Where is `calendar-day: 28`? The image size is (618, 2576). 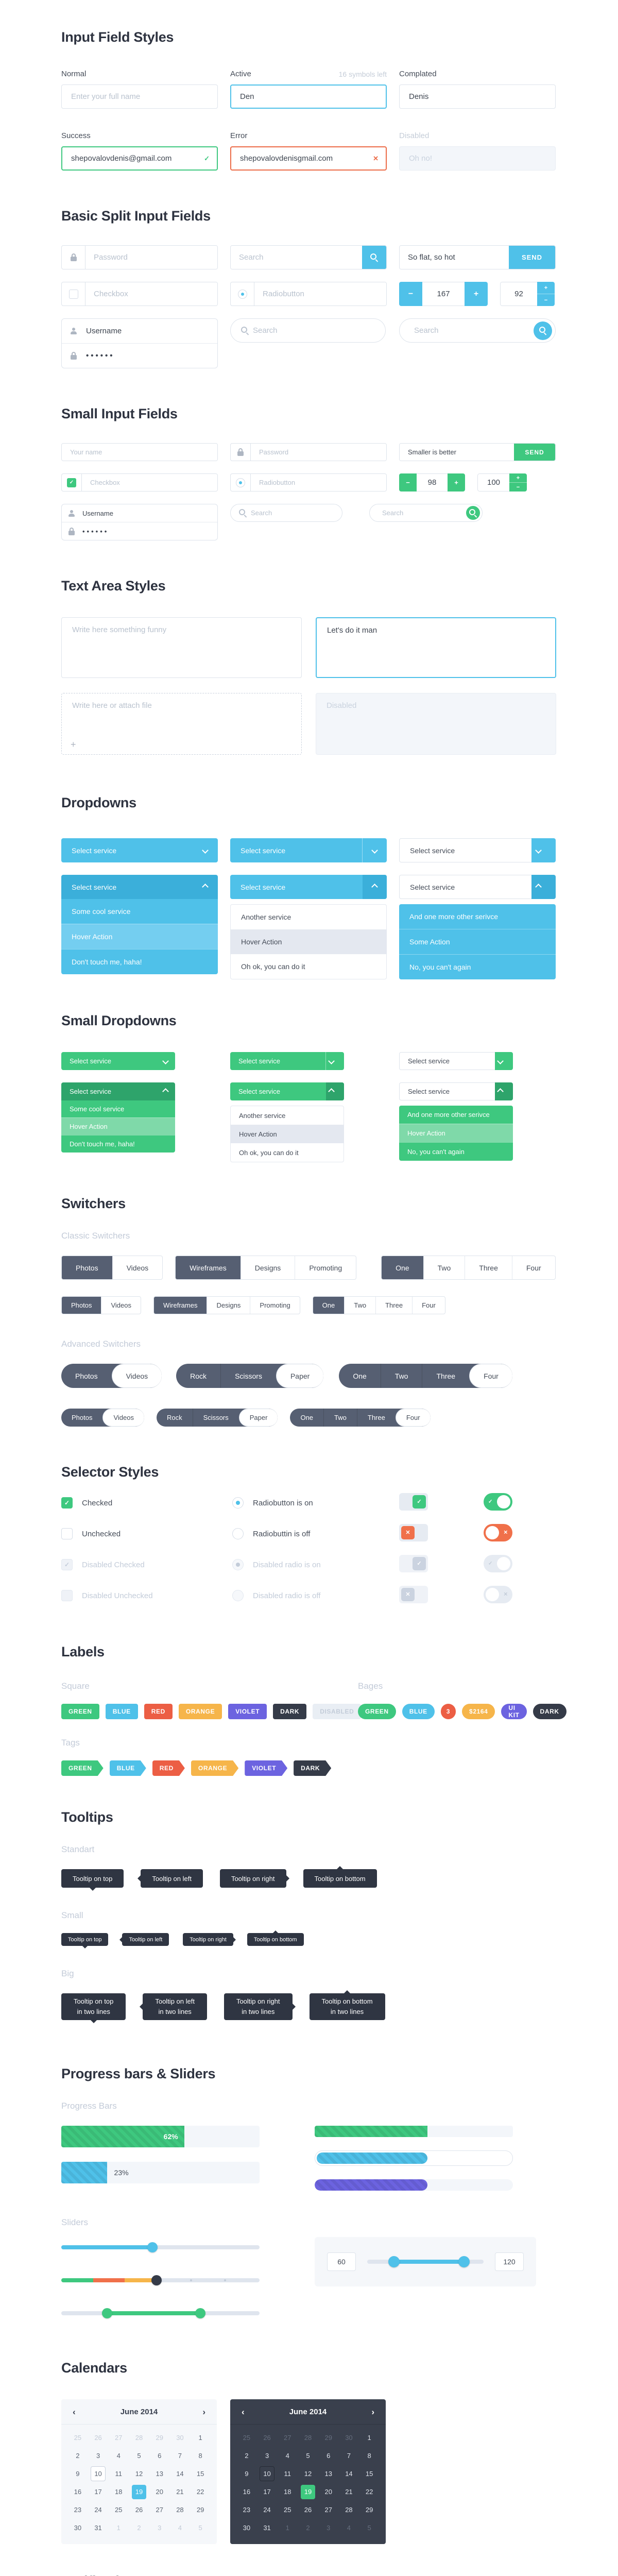 calendar-day: 28 is located at coordinates (139, 2438).